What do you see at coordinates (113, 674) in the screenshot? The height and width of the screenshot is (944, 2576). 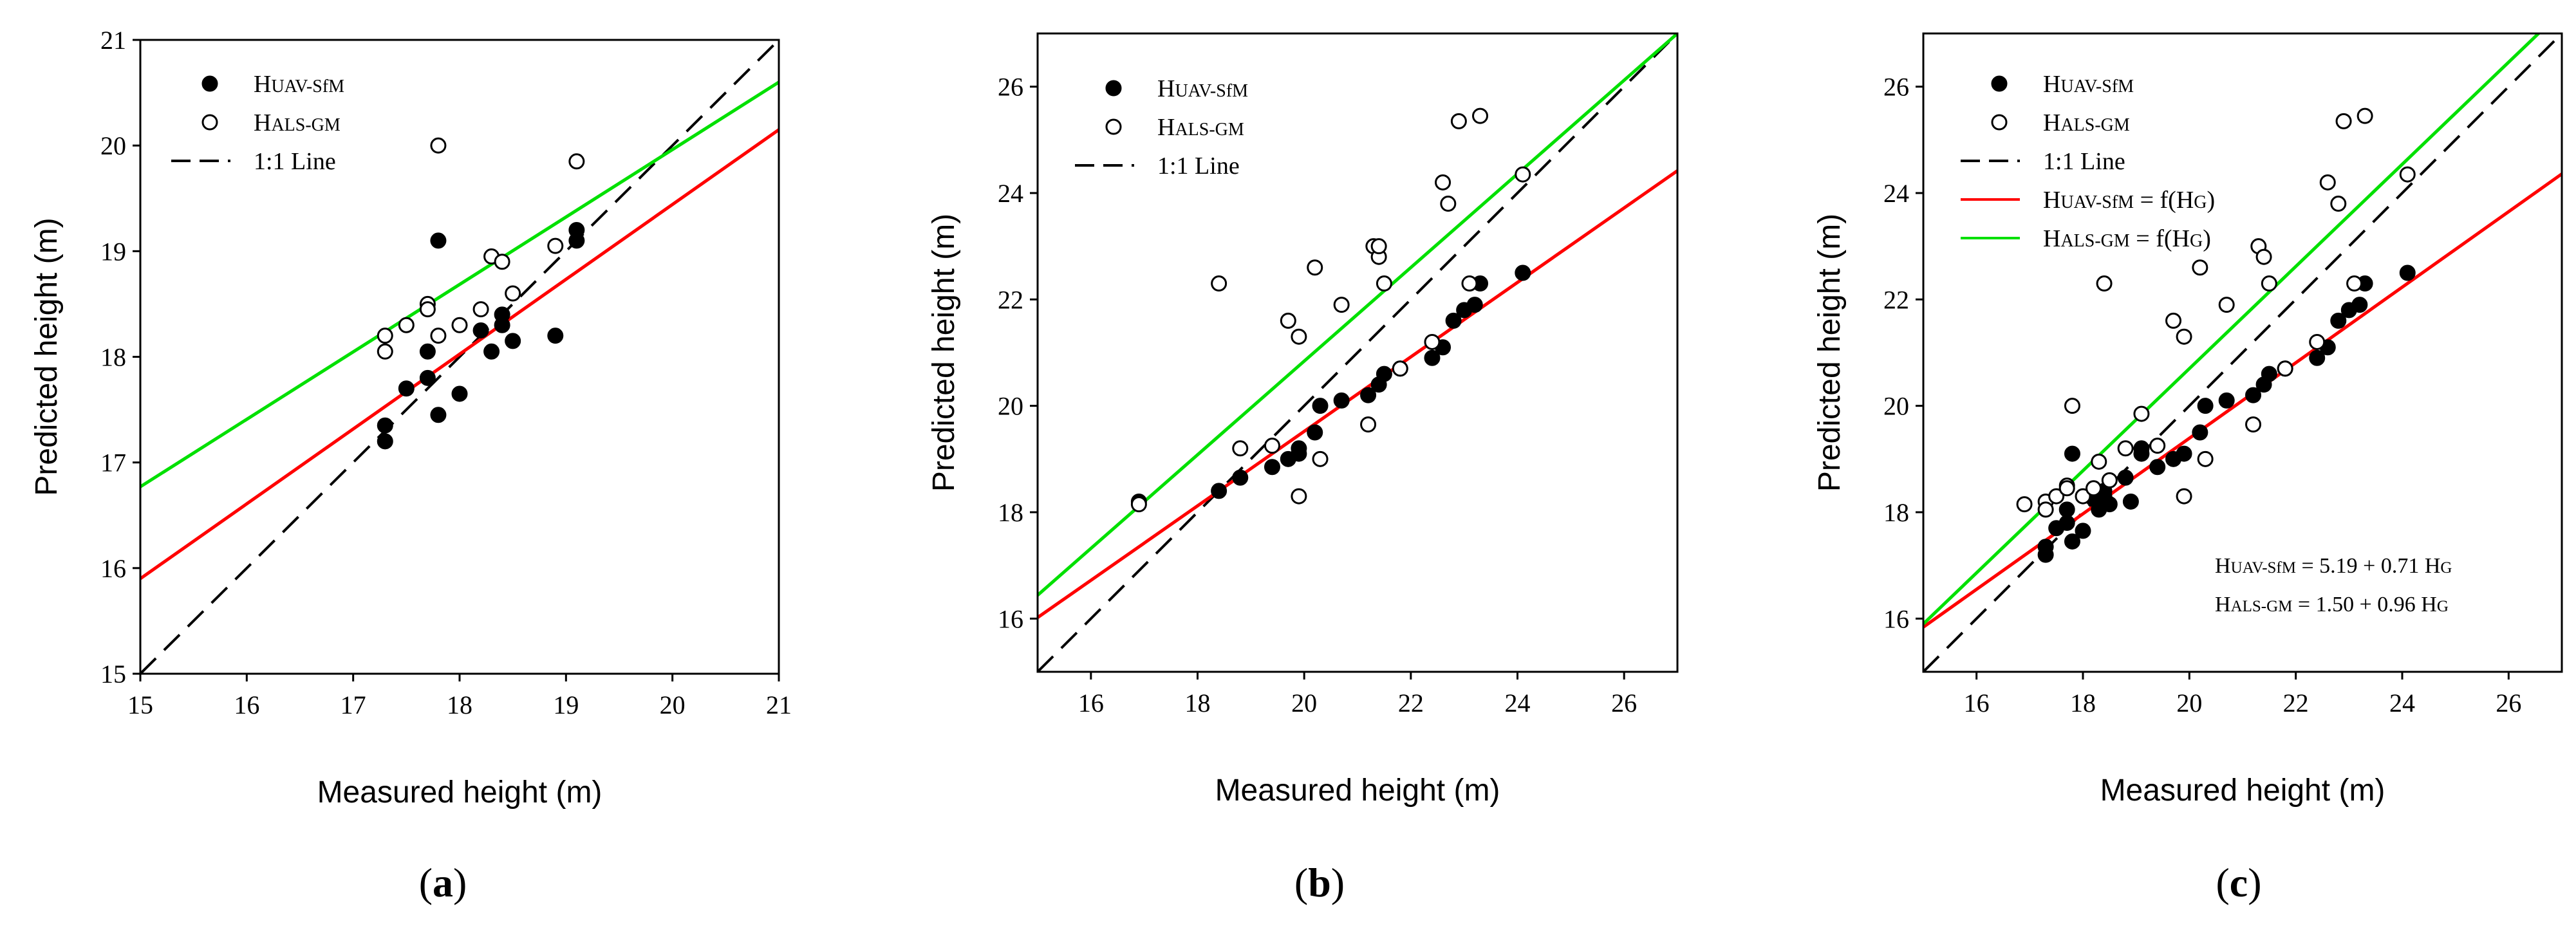 I see `y-tick-label: 15` at bounding box center [113, 674].